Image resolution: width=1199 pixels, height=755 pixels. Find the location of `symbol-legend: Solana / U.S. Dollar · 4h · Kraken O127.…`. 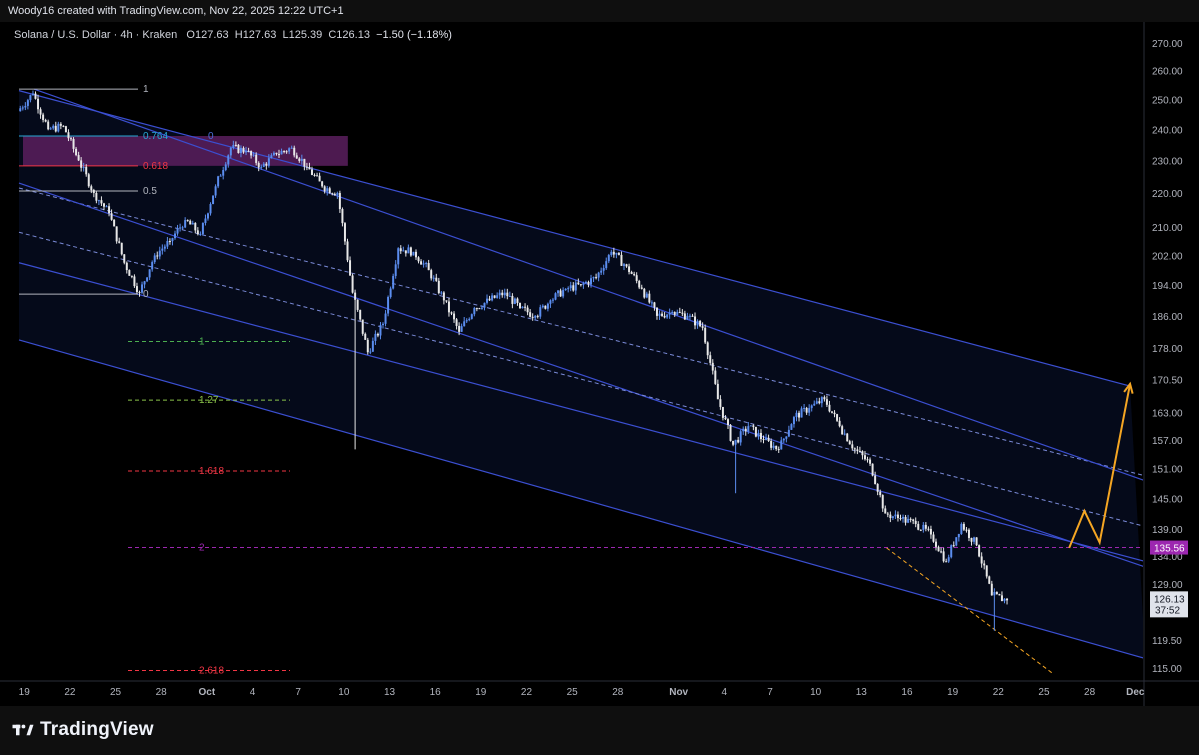

symbol-legend: Solana / U.S. Dollar · 4h · Kraken O127.… is located at coordinates (233, 35).